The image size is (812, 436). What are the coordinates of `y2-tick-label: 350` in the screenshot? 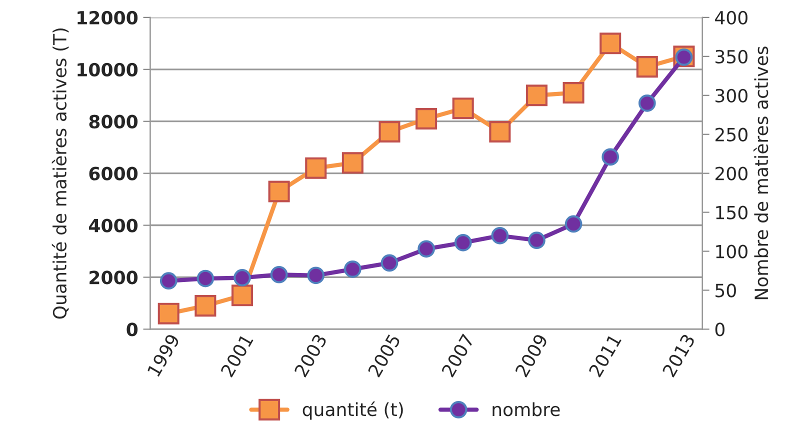 It's located at (732, 57).